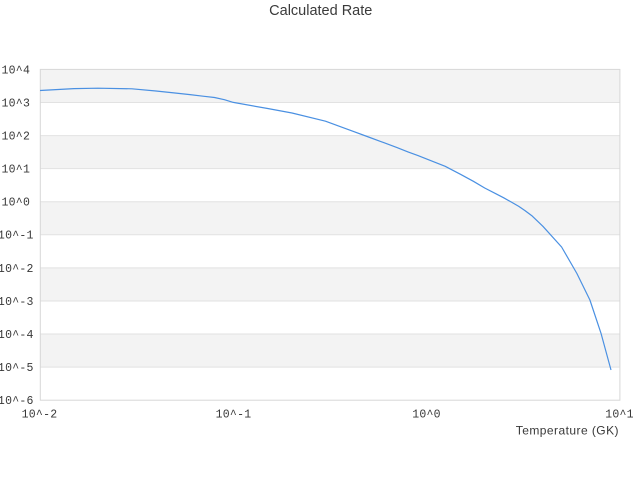 The image size is (640, 480). Describe the element at coordinates (17, 302) in the screenshot. I see `svg-text: 10^-3` at that location.